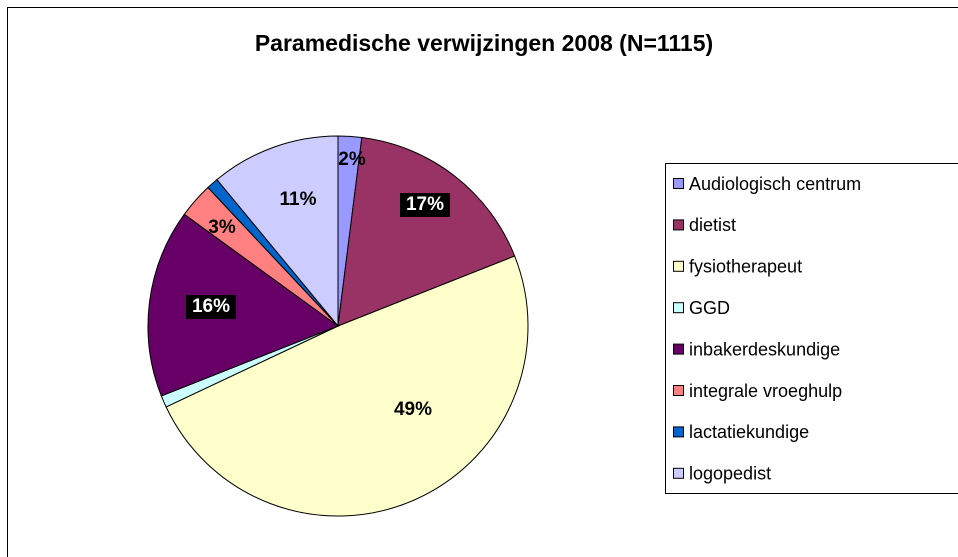 This screenshot has height=557, width=958. Describe the element at coordinates (413, 409) in the screenshot. I see `data-label: 49%` at that location.